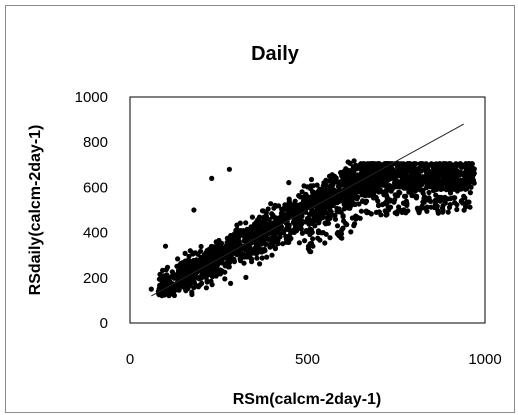 The image size is (518, 415). What do you see at coordinates (130, 359) in the screenshot?
I see `x-tick-label: 0` at bounding box center [130, 359].